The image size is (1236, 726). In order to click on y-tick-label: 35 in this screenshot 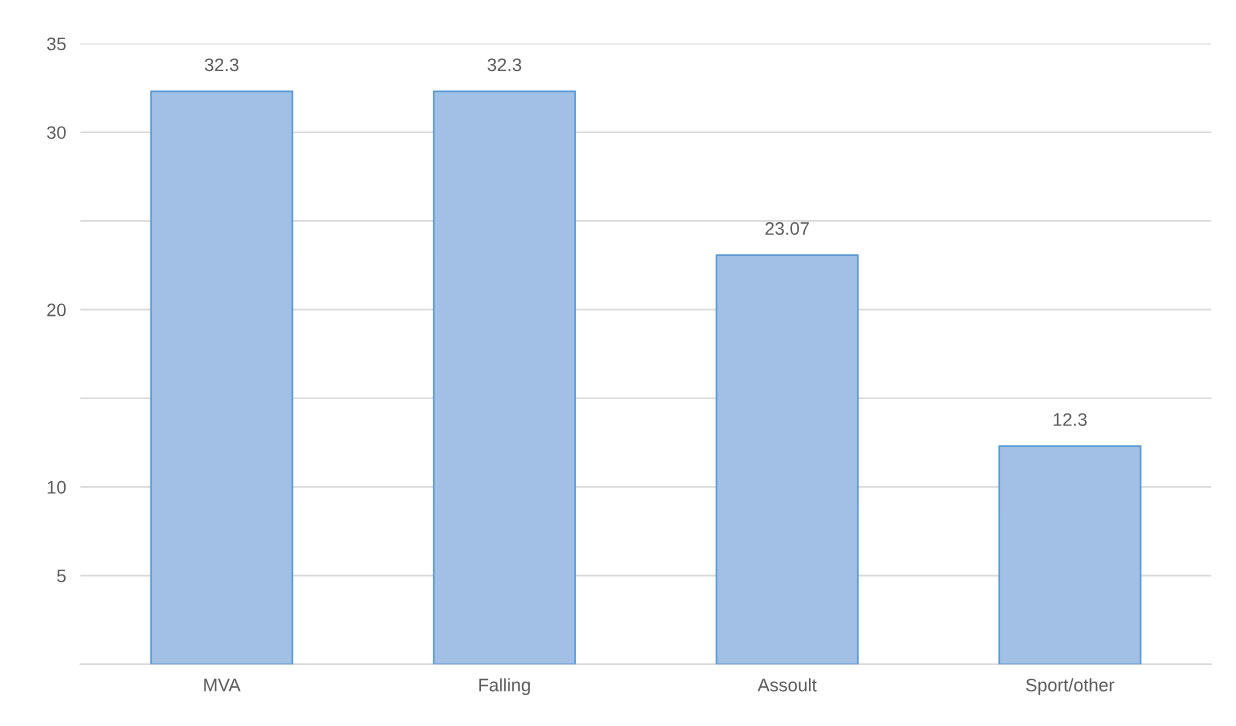, I will do `click(56, 44)`.